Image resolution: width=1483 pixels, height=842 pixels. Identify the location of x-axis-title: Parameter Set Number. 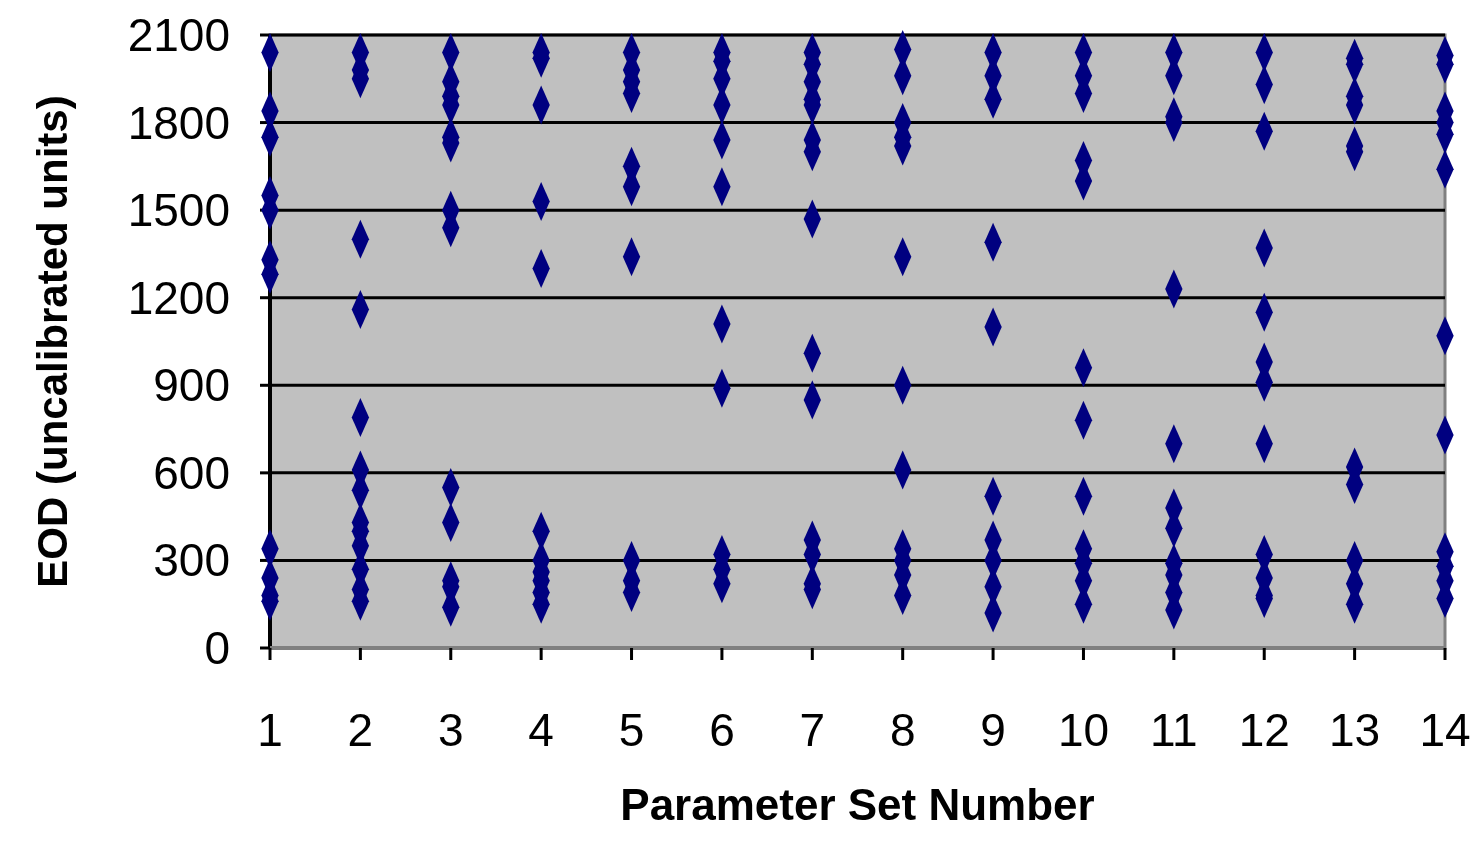
(857, 804).